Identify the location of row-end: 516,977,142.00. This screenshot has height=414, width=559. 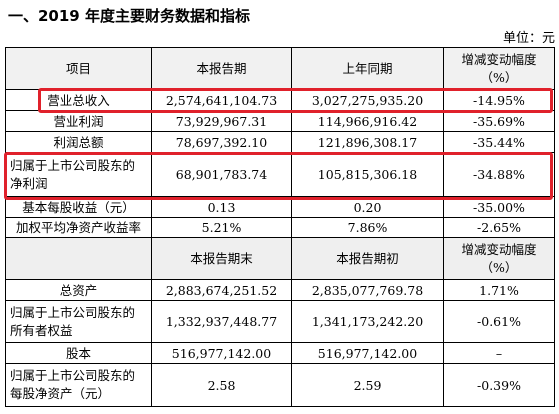
(221, 353).